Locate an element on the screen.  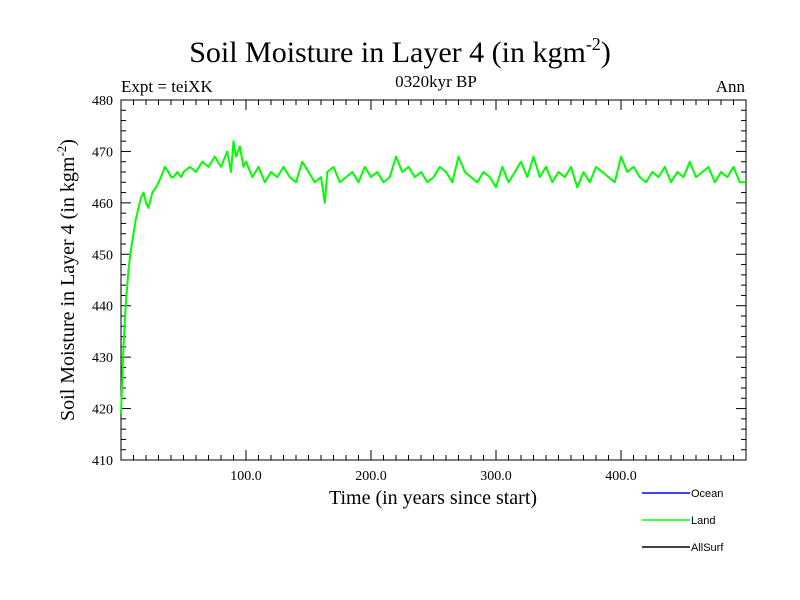
legend-label-allsurf: AllSurf is located at coordinates (707, 548).